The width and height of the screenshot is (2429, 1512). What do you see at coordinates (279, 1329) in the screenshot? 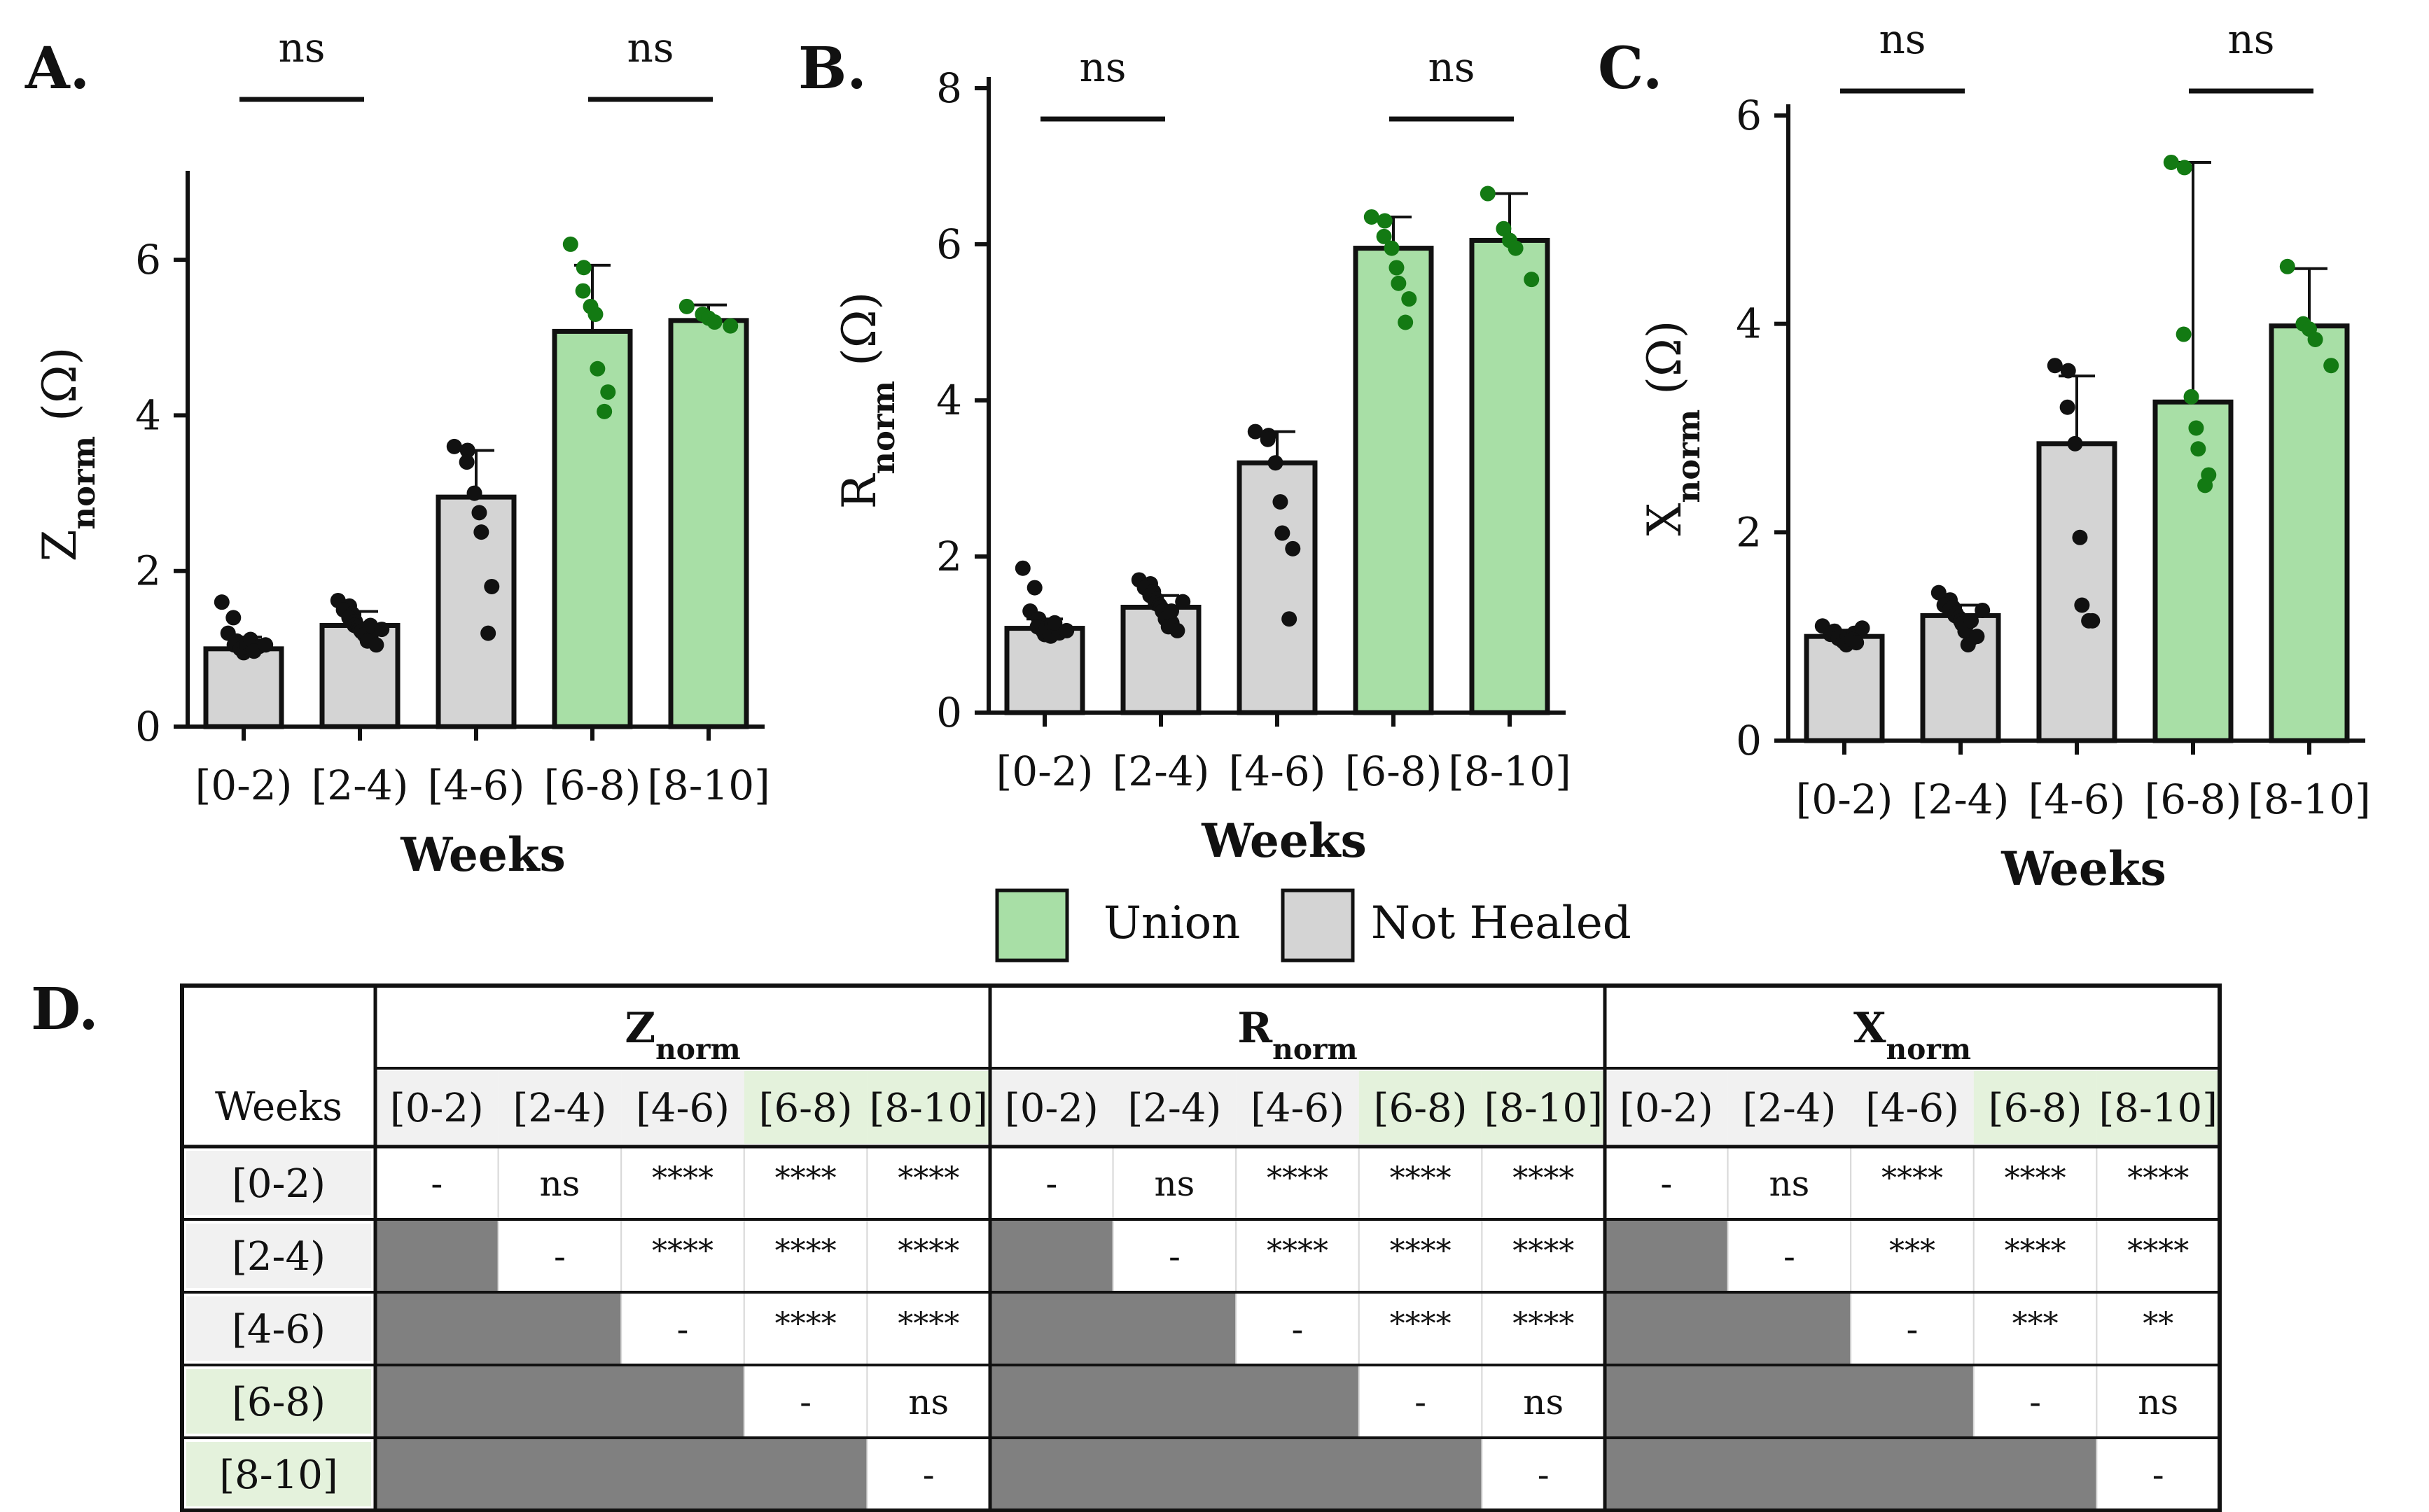
I see `row-header-label: [4-6)` at bounding box center [279, 1329].